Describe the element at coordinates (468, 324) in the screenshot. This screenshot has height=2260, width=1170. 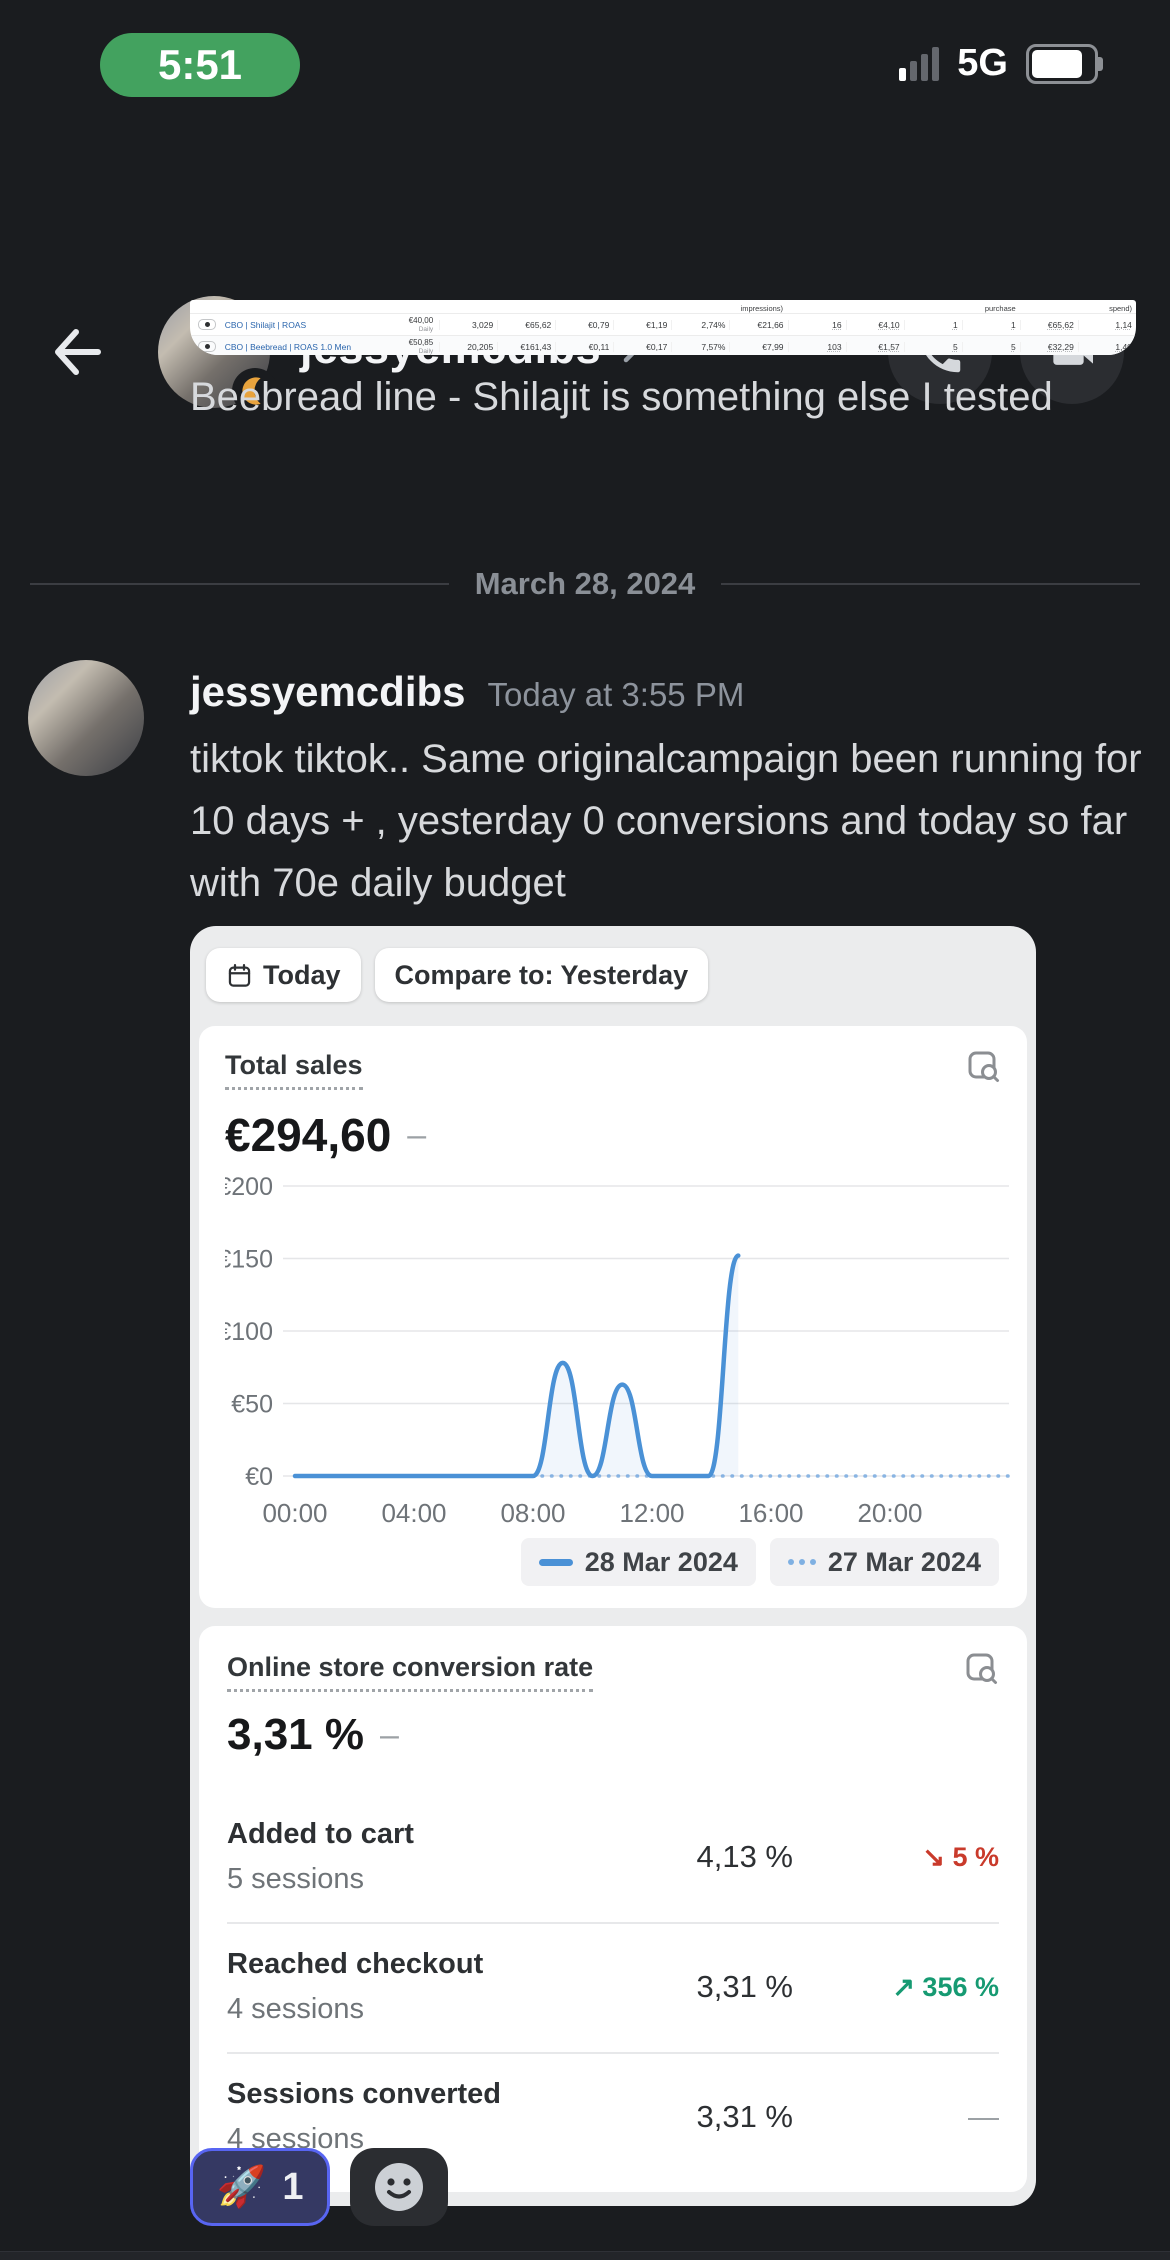
I see `metric-cell: 3,029` at that location.